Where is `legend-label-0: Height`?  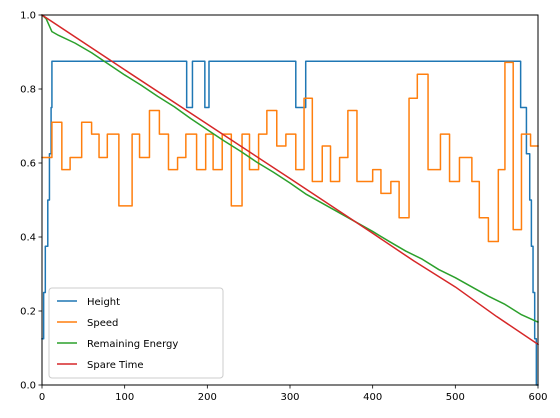 legend-label-0: Height is located at coordinates (103, 302).